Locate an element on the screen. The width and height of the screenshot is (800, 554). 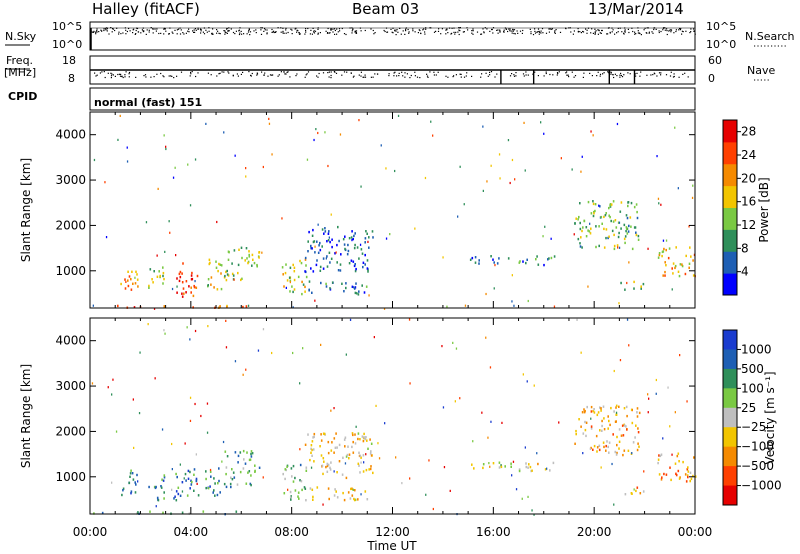
colorbar-tick-label: 25 is located at coordinates (748, 408).